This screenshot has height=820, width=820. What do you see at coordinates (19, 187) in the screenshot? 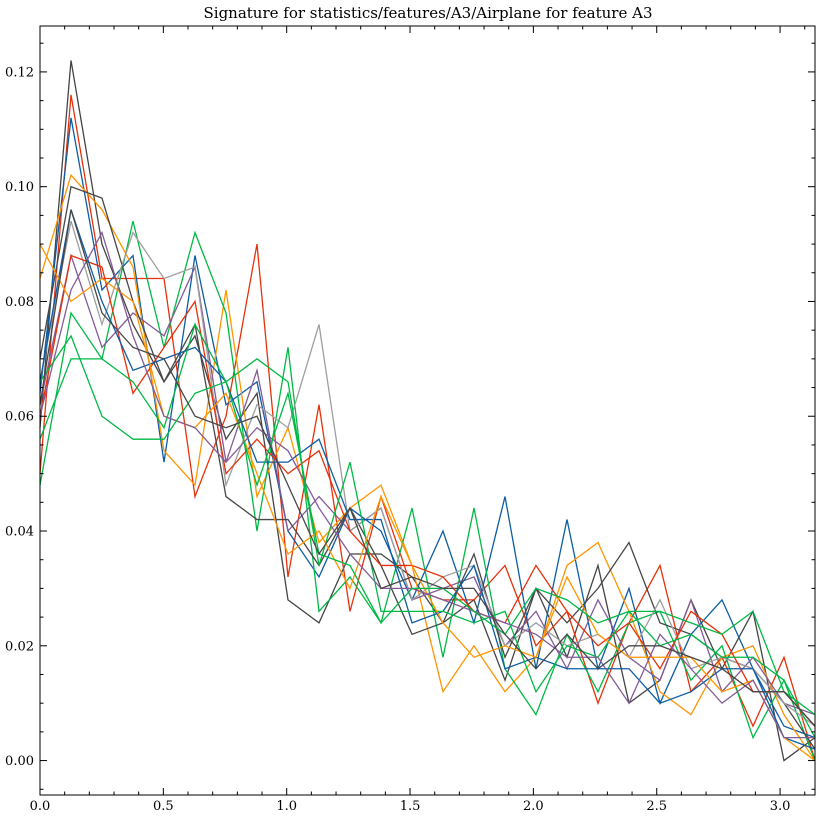
I see `y-tick-label: 0.10` at bounding box center [19, 187].